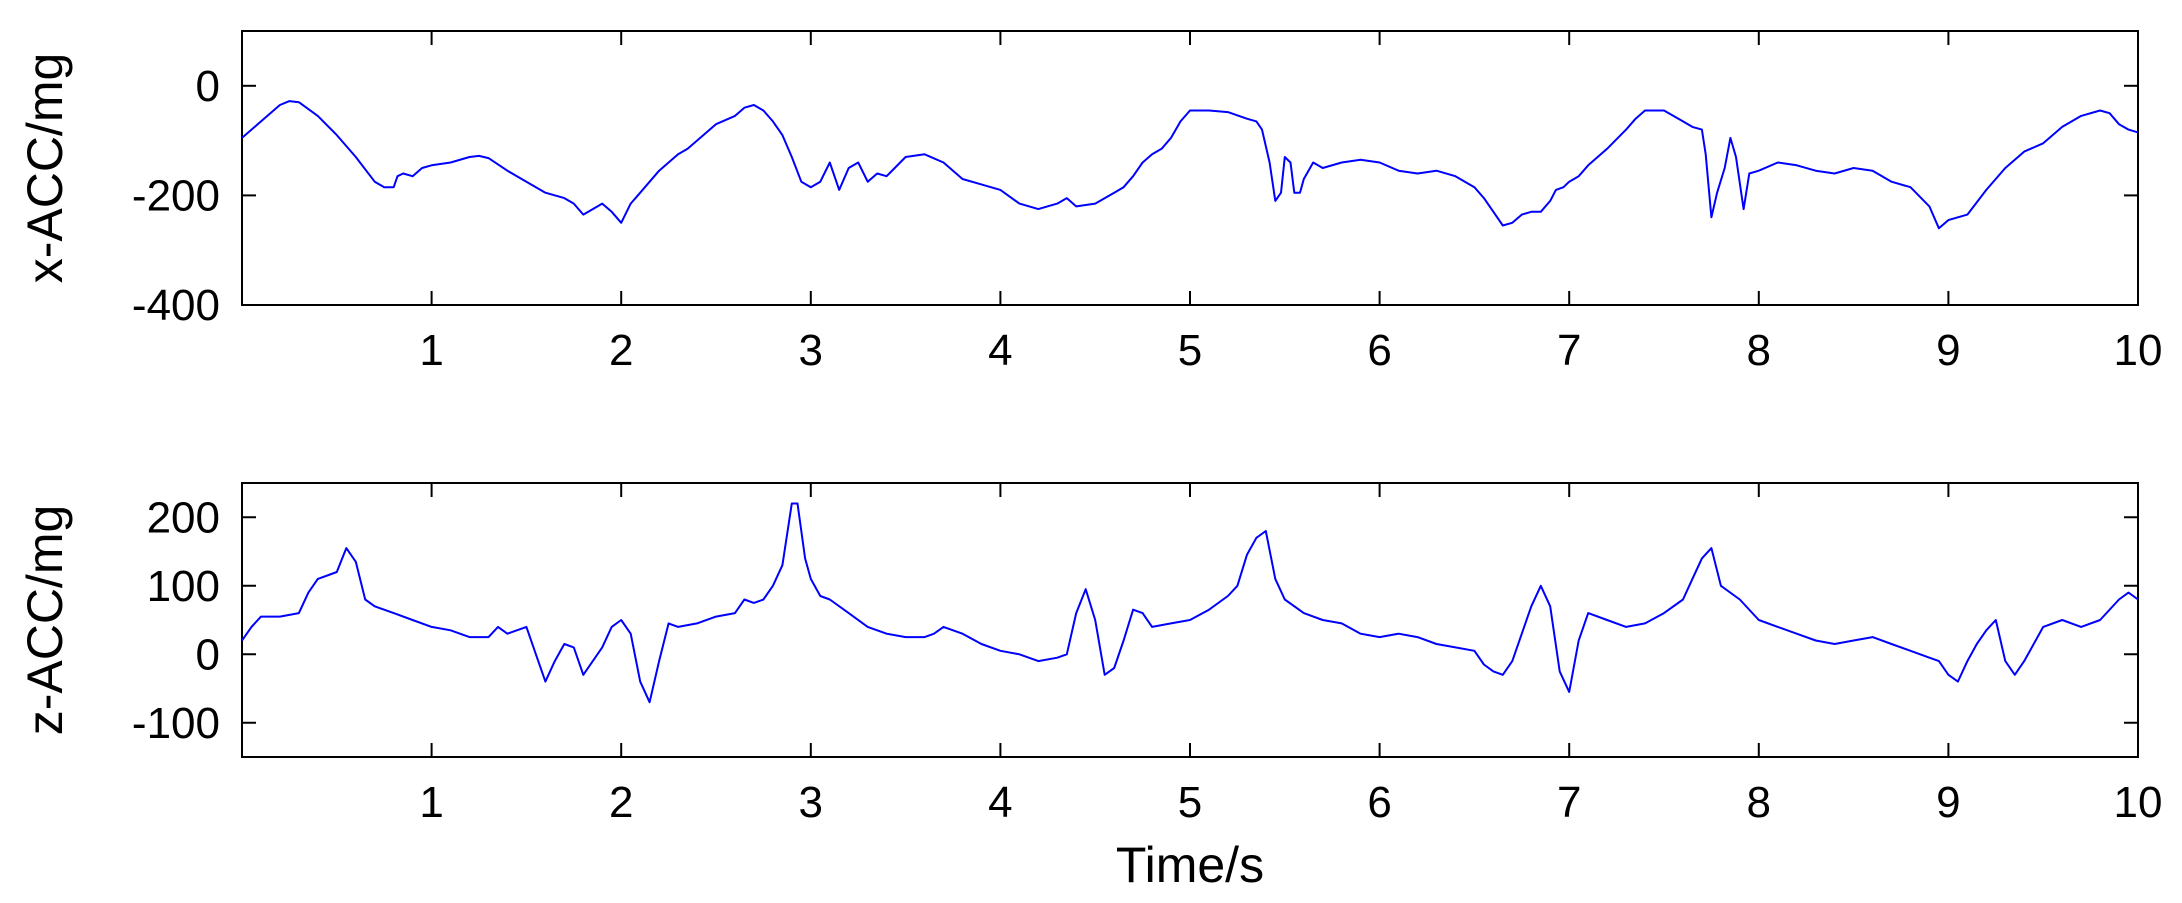  Describe the element at coordinates (176, 723) in the screenshot. I see `y-tick-label: -100` at that location.